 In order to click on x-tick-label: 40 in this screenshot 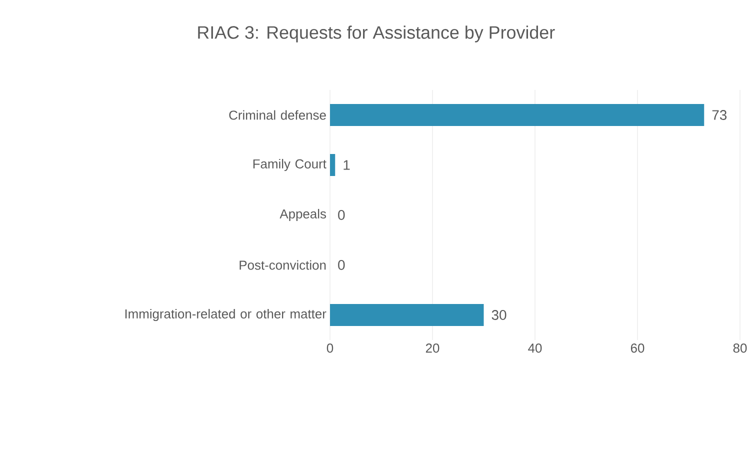, I will do `click(535, 348)`.